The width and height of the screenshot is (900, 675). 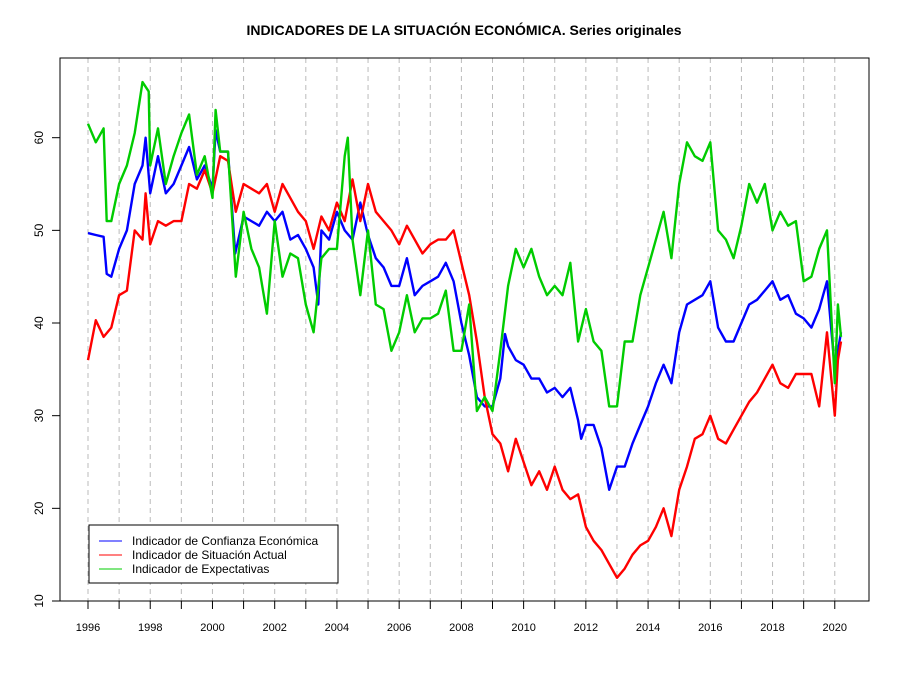 I want to click on x-tick-label: 2020, so click(x=835, y=628).